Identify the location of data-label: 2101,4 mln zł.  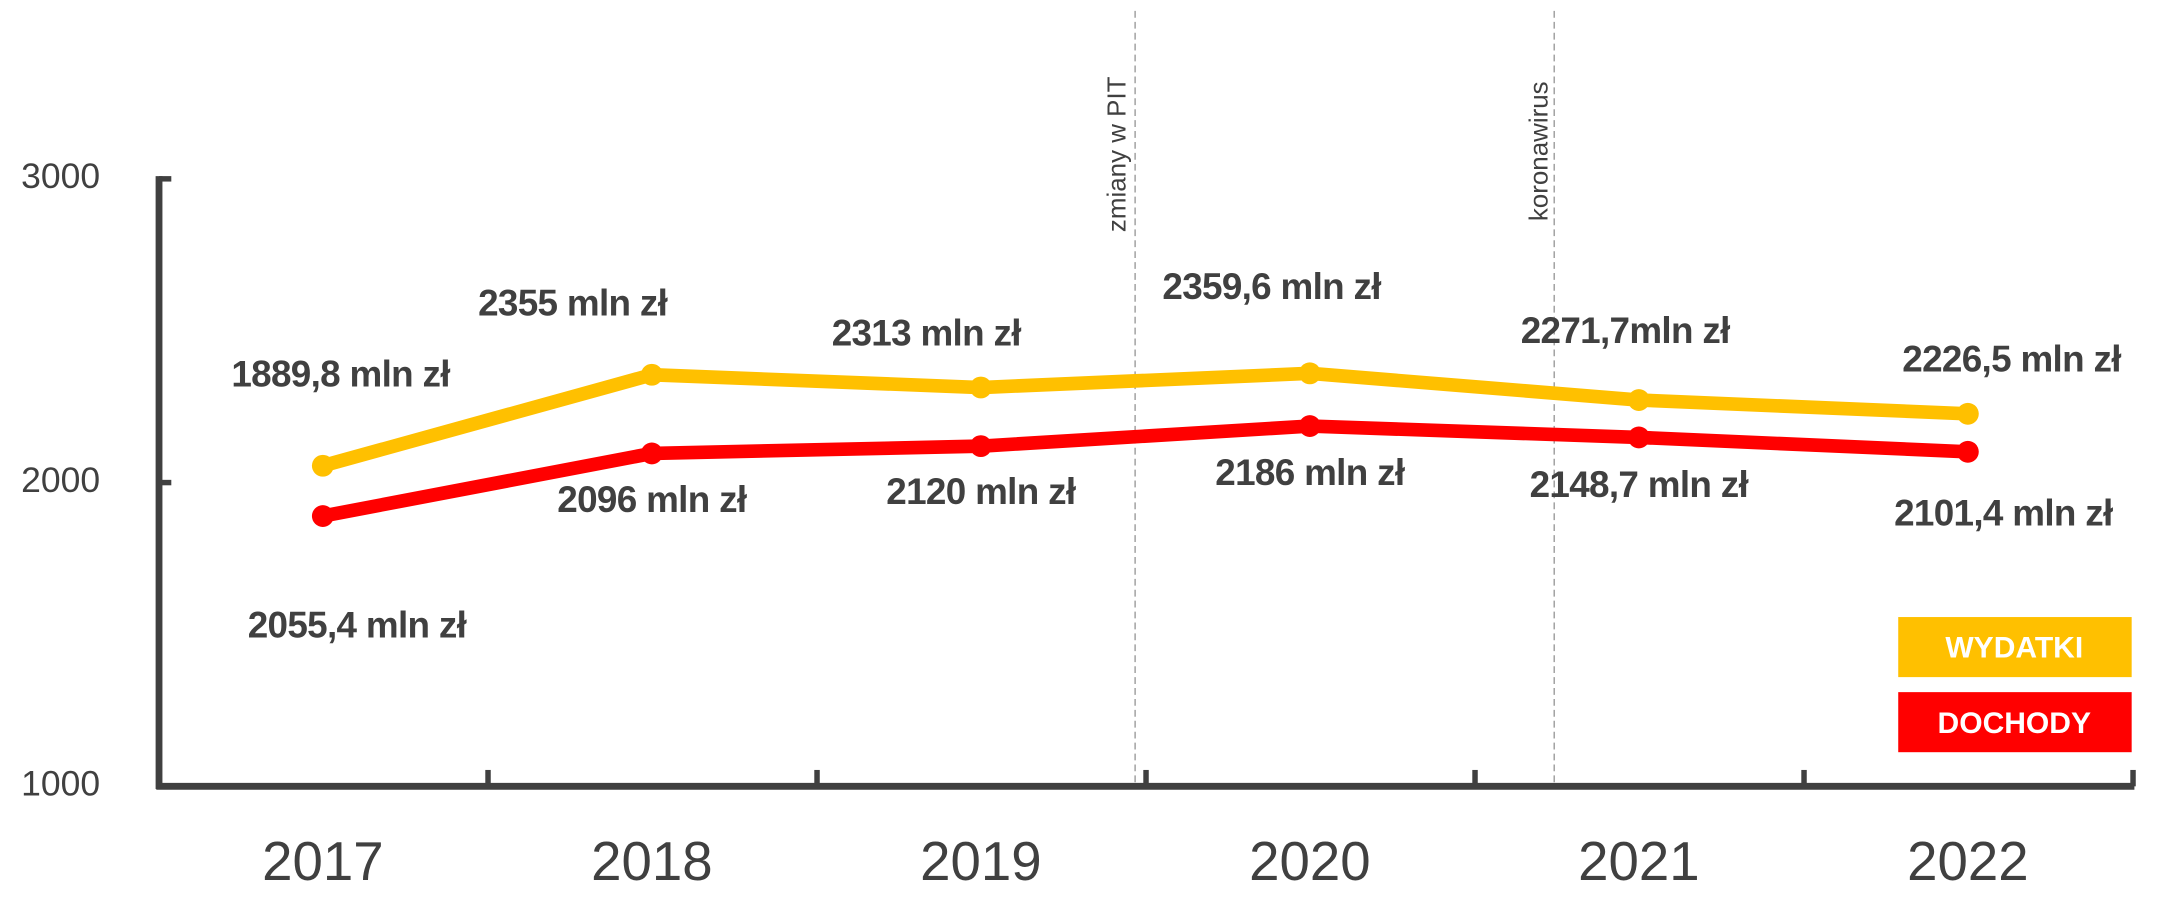
(2003, 513).